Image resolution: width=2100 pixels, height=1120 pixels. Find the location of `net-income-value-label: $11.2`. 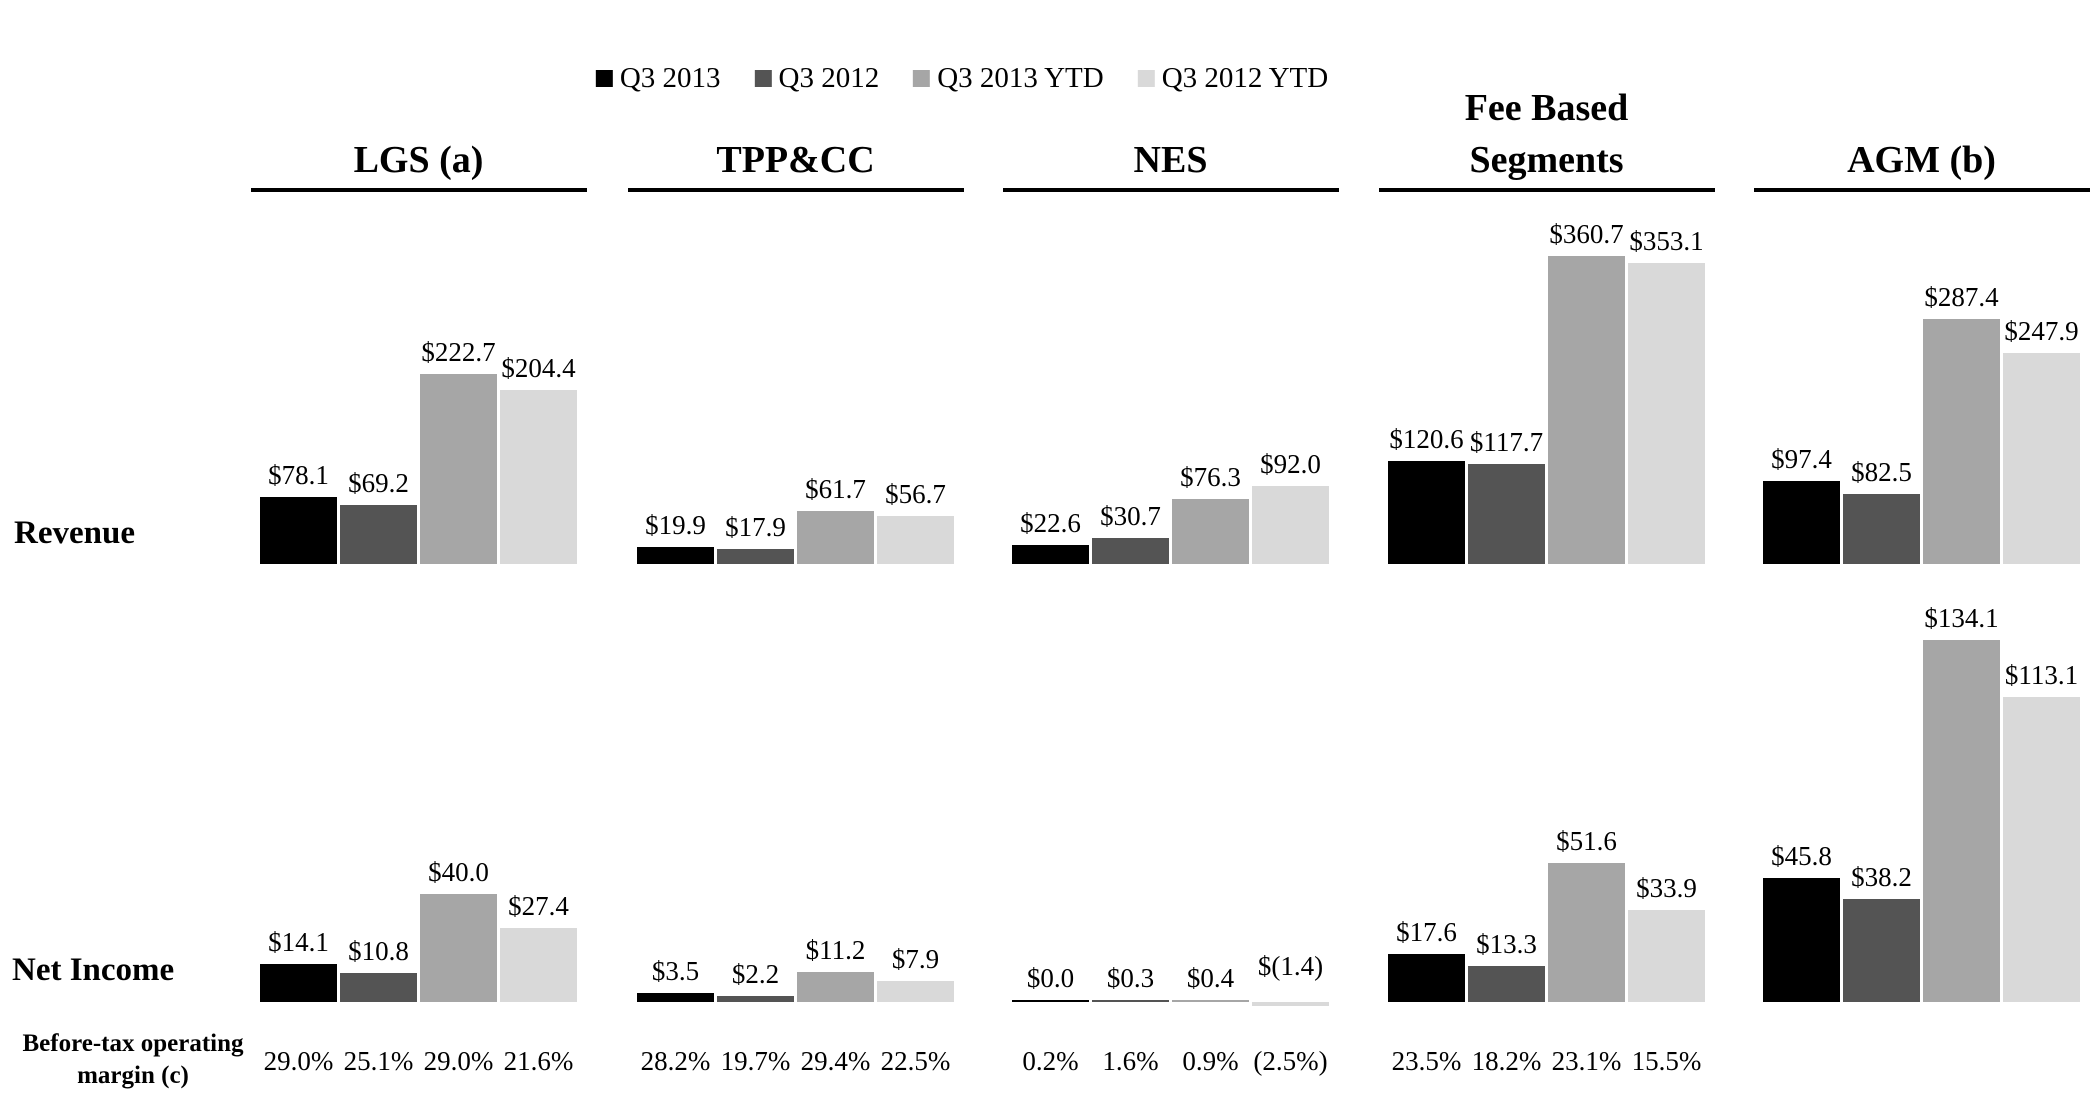

net-income-value-label: $11.2 is located at coordinates (835, 950).